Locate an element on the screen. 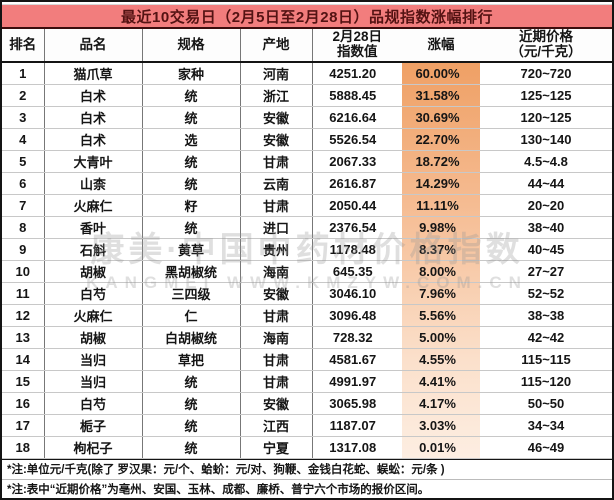  footnote-markets: *注:表中“近期价格”为亳州、安国、玉林、成都、廉桥、普宁六个市场的报价区间。 is located at coordinates (307, 488).